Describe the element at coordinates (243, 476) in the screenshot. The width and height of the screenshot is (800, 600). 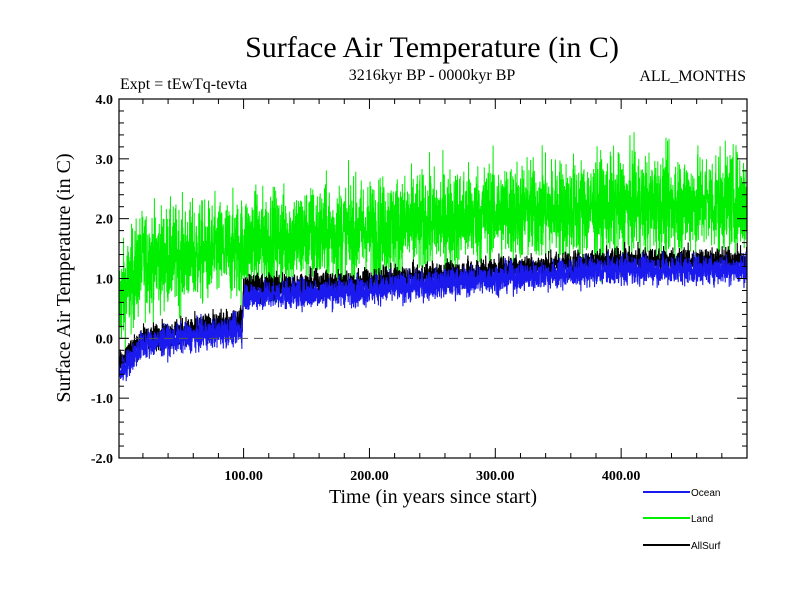
I see `x-tick-label: 100.00` at that location.